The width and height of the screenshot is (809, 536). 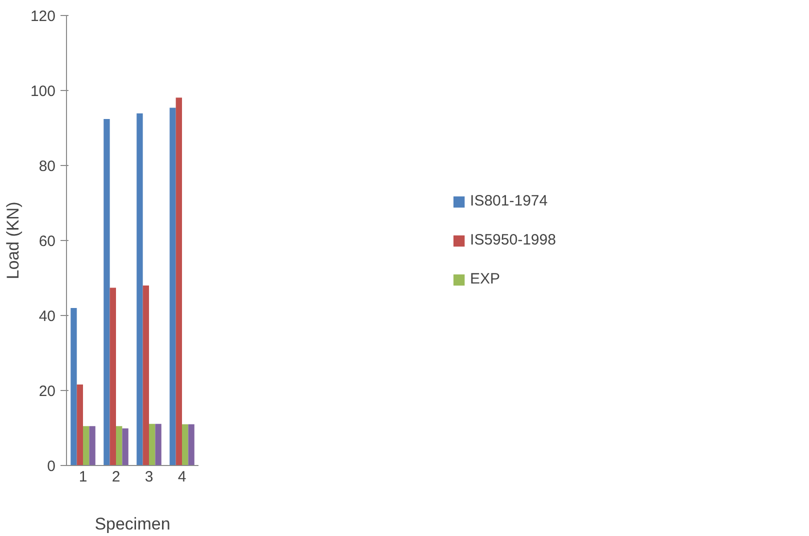 What do you see at coordinates (12, 241) in the screenshot?
I see `y-axis-title: Load (KN)` at bounding box center [12, 241].